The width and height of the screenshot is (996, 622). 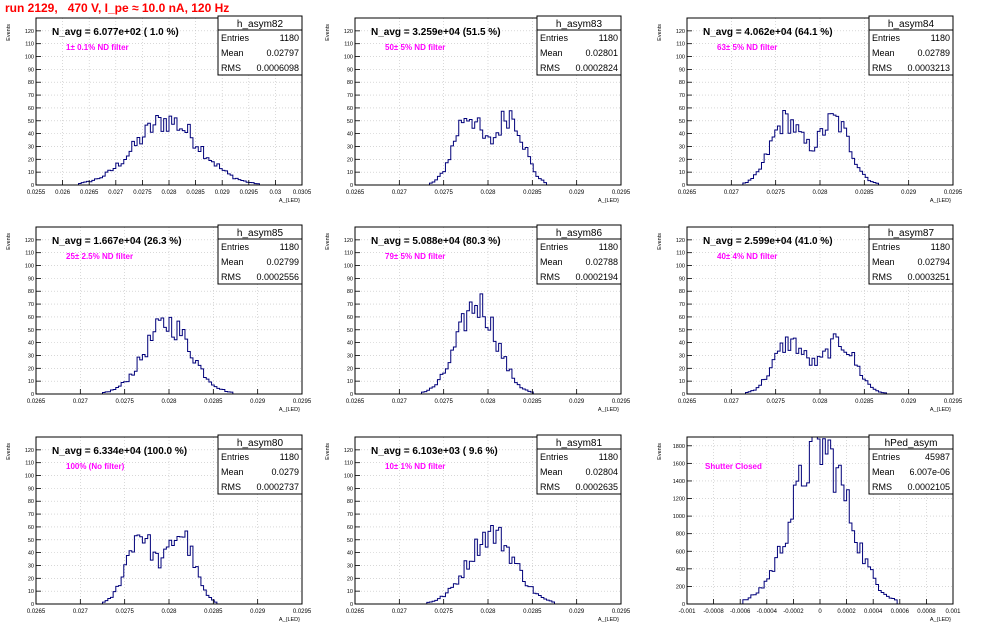 I want to click on stats-title: hPed_asym, so click(x=911, y=443).